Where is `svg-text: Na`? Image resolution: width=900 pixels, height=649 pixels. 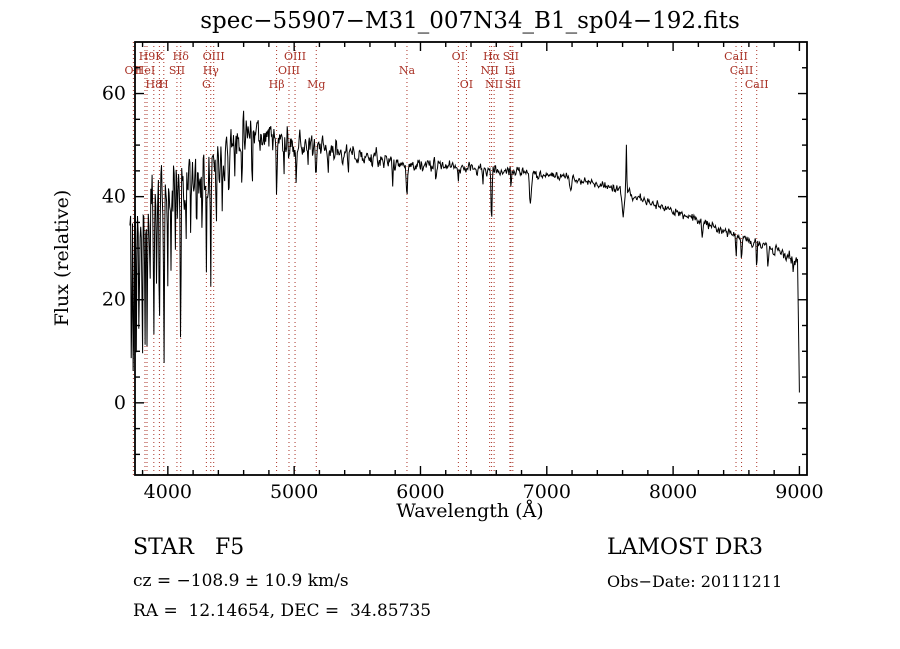 svg-text: Na is located at coordinates (407, 70).